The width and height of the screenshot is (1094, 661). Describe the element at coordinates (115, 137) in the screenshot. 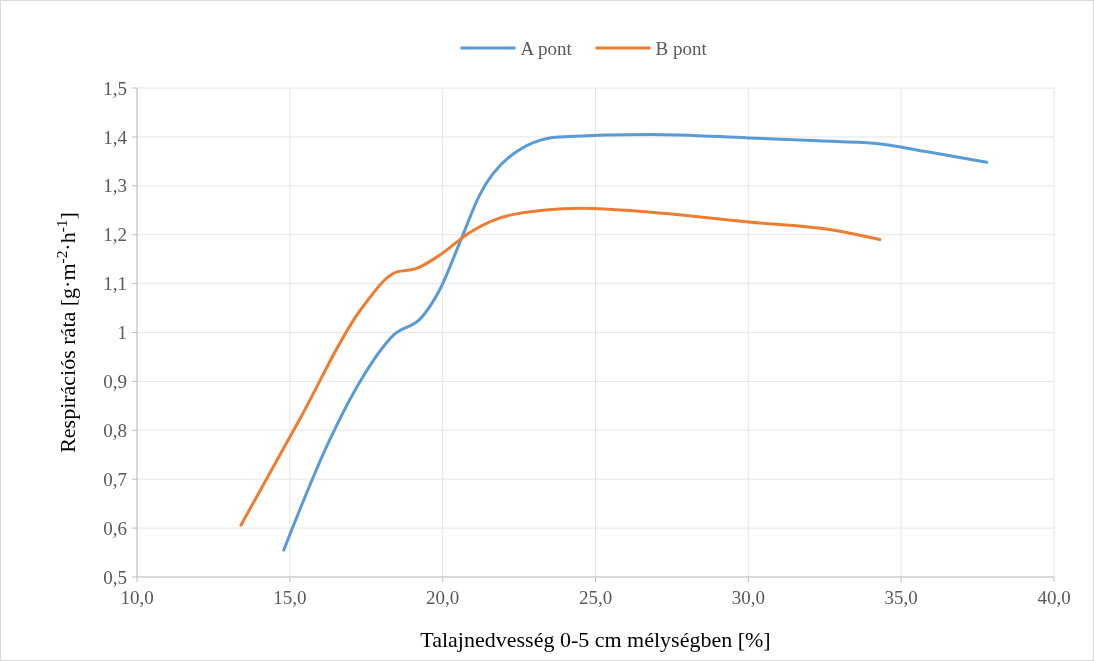

I see `y-tick-label: 1,4` at that location.